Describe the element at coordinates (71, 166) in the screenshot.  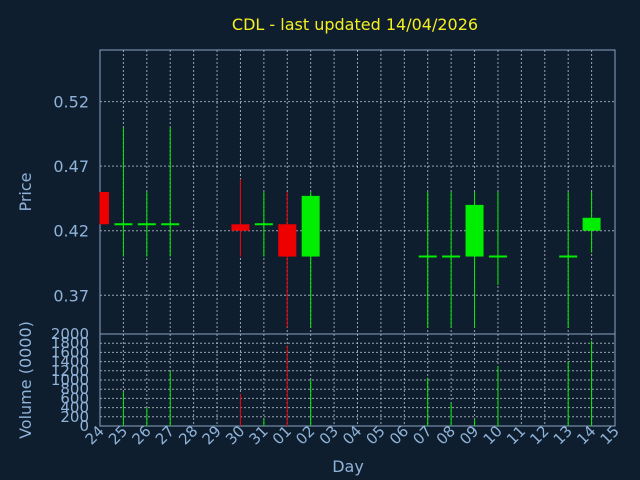
I see `price-tick-label: 0.47` at that location.